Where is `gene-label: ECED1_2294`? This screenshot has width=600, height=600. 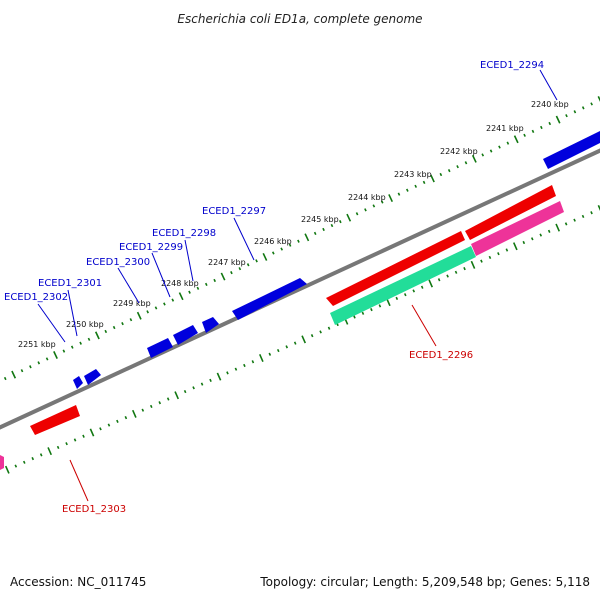 gene-label: ECED1_2294 is located at coordinates (512, 65).